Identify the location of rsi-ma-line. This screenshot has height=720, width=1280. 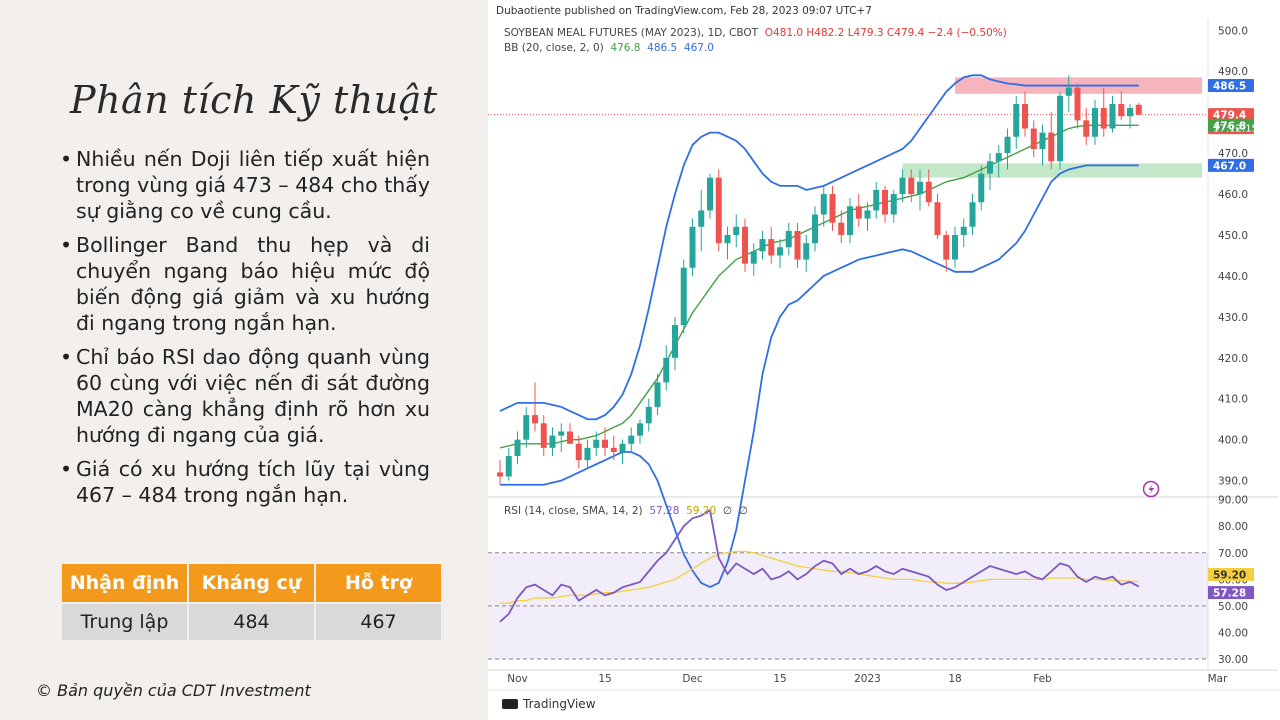
(819, 577).